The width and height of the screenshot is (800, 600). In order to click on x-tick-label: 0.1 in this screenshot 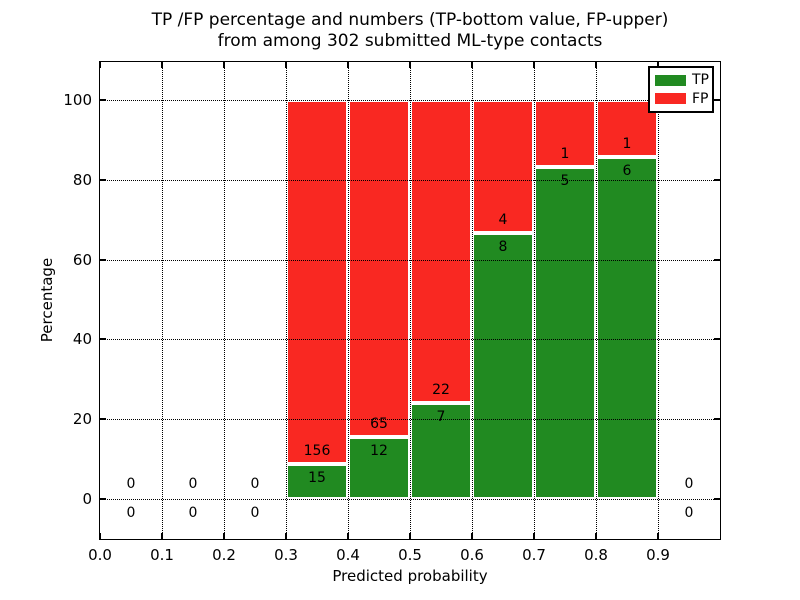, I will do `click(162, 555)`.